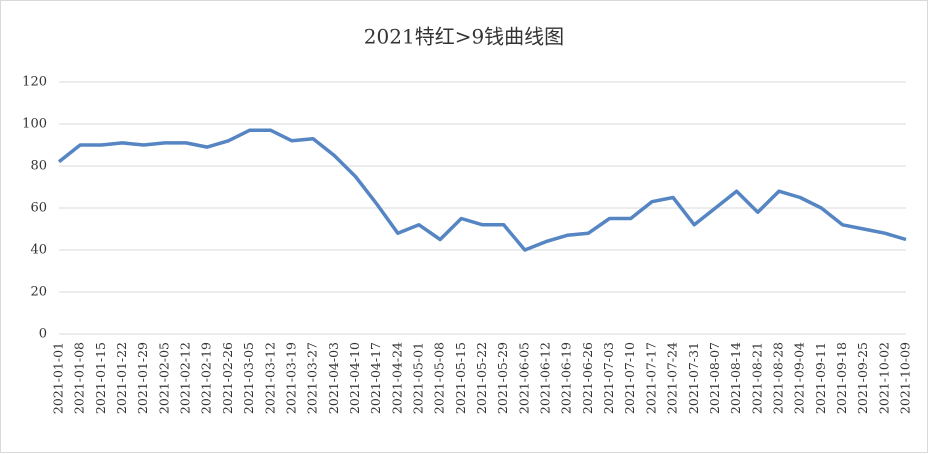 This screenshot has width=929, height=454. Describe the element at coordinates (43, 334) in the screenshot. I see `y-tick-label: 0` at that location.